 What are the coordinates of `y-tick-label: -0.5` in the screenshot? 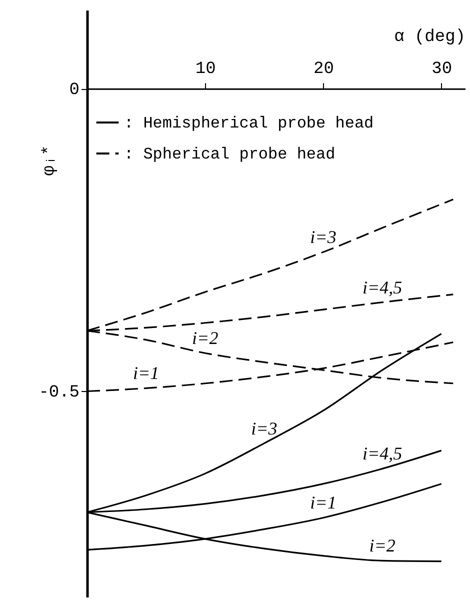 It's located at (59, 393).